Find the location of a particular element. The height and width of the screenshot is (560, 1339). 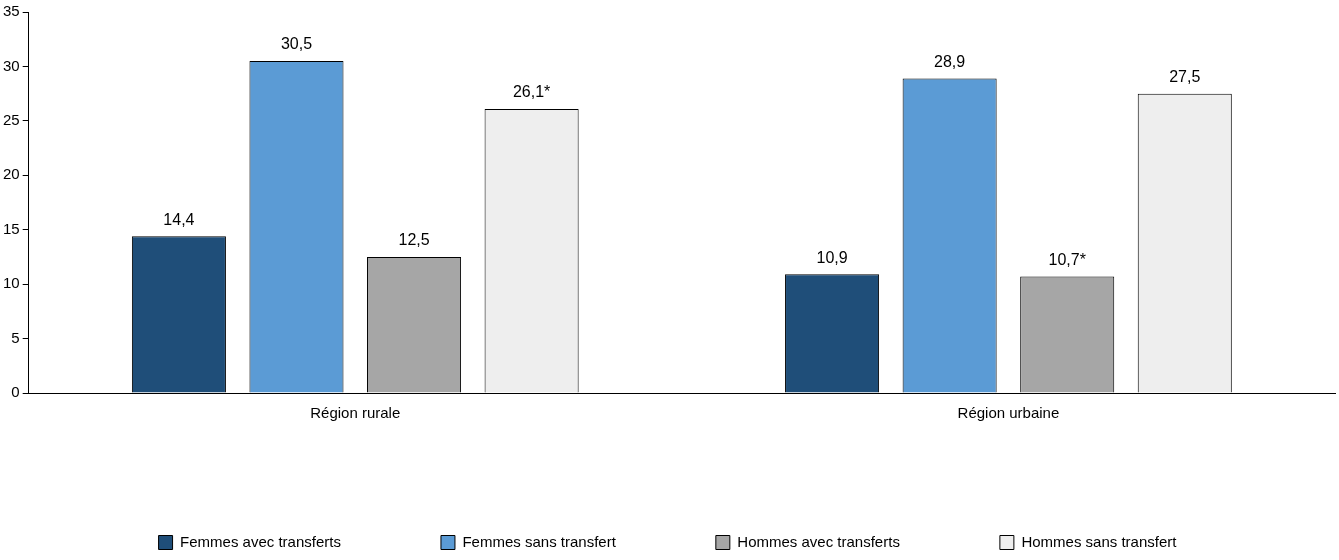

data-label: 14,4 is located at coordinates (179, 219).